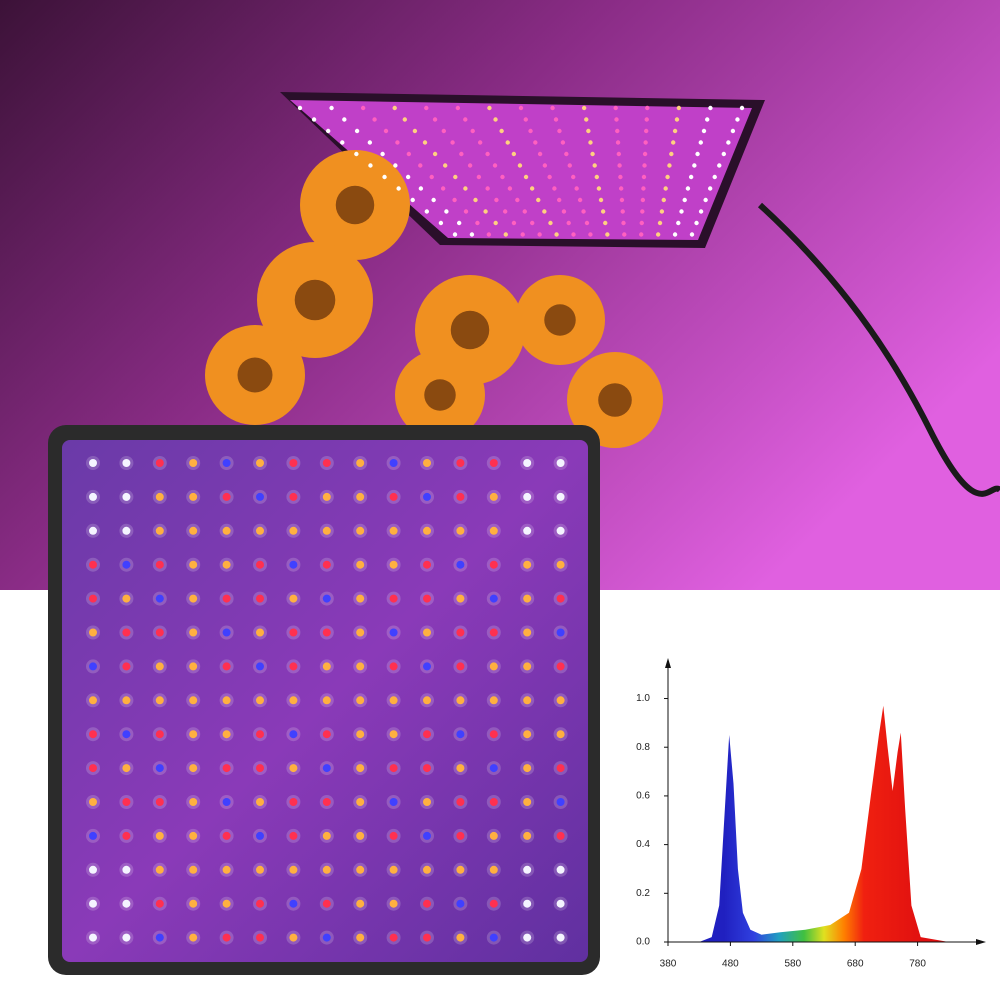 This screenshot has width=1000, height=1000. Describe the element at coordinates (643, 747) in the screenshot. I see `y-tick-label: 0.8` at that location.